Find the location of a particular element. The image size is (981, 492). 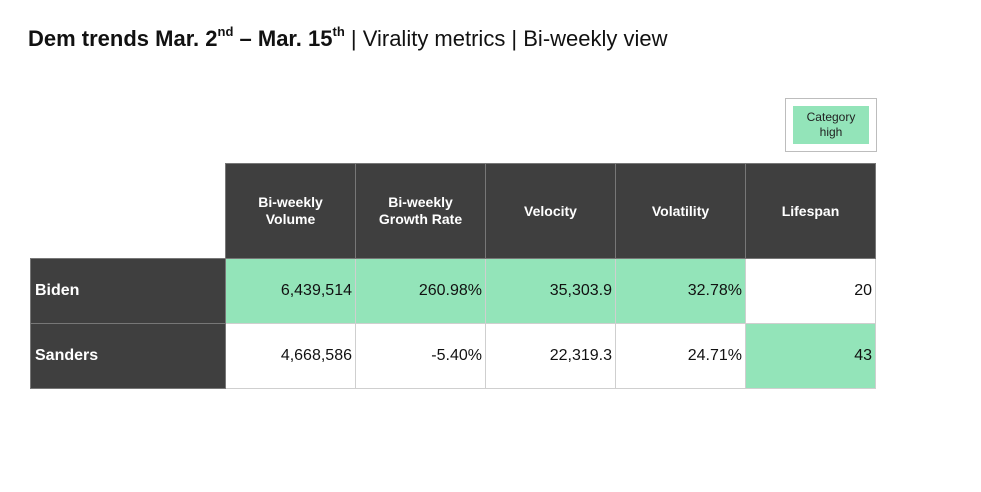

table-cell: 43 is located at coordinates (810, 356).